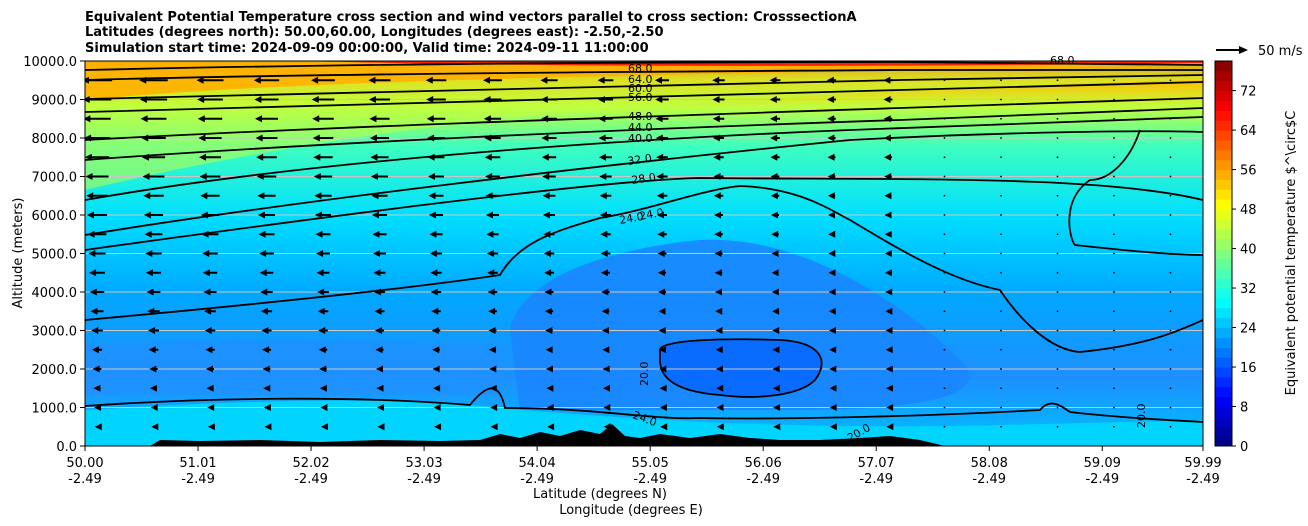 The height and width of the screenshot is (526, 1308). What do you see at coordinates (651, 214) in the screenshot?
I see `contour-label-10: 24.0` at bounding box center [651, 214].